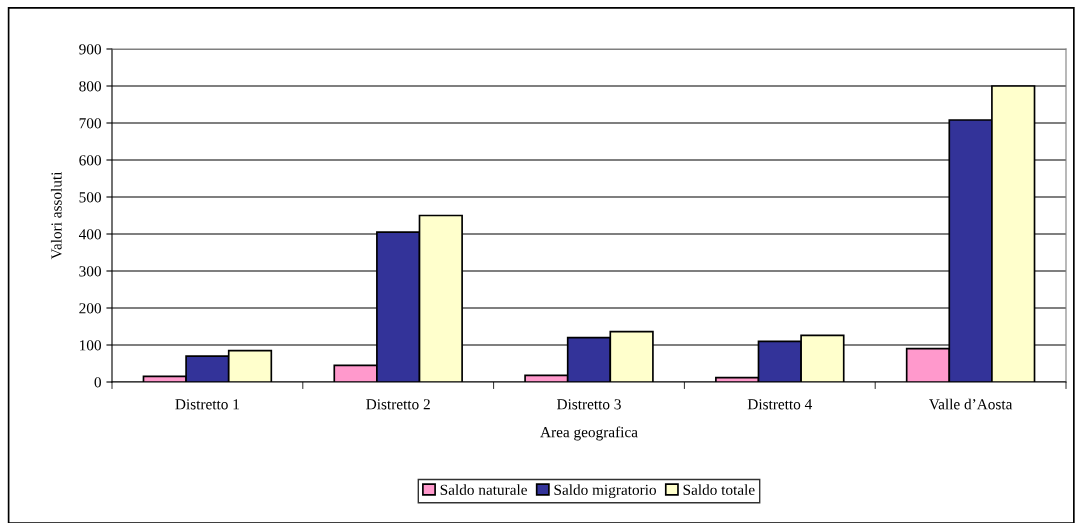 This screenshot has height=523, width=1076. What do you see at coordinates (398, 404) in the screenshot?
I see `x-tick-label: Distretto 2` at bounding box center [398, 404].